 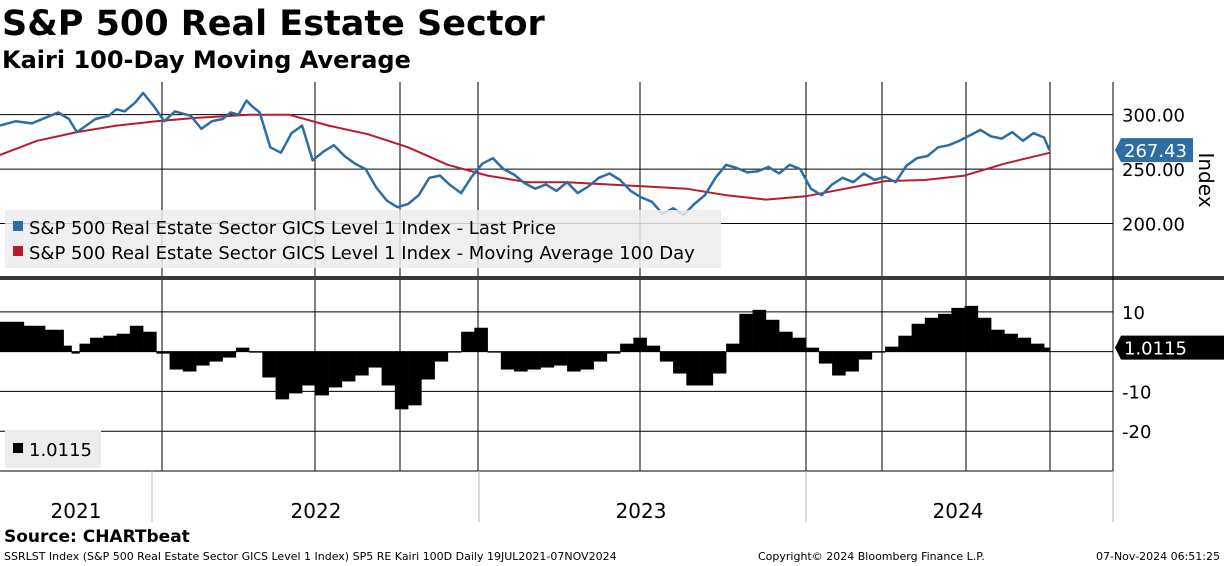 What do you see at coordinates (1153, 225) in the screenshot?
I see `top-ytick-label-0: 200.00` at bounding box center [1153, 225].